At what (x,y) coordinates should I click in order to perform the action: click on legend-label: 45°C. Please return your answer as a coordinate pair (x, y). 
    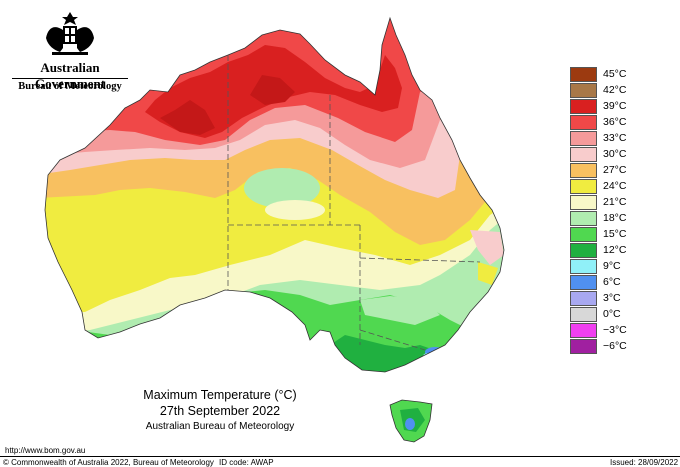
    Looking at the image, I should click on (615, 74).